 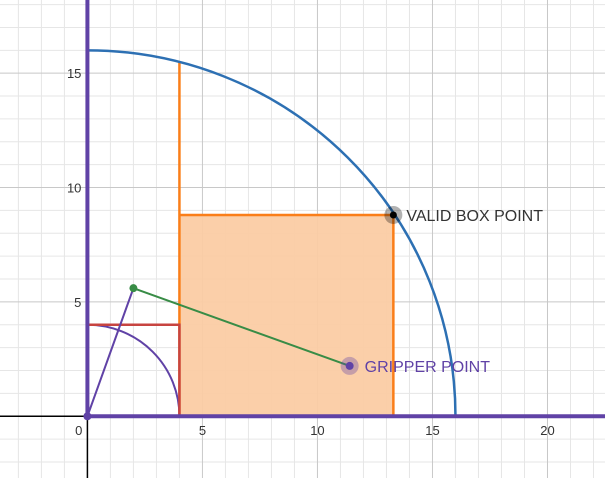 I want to click on y-tick-label: 10, so click(x=74, y=188).